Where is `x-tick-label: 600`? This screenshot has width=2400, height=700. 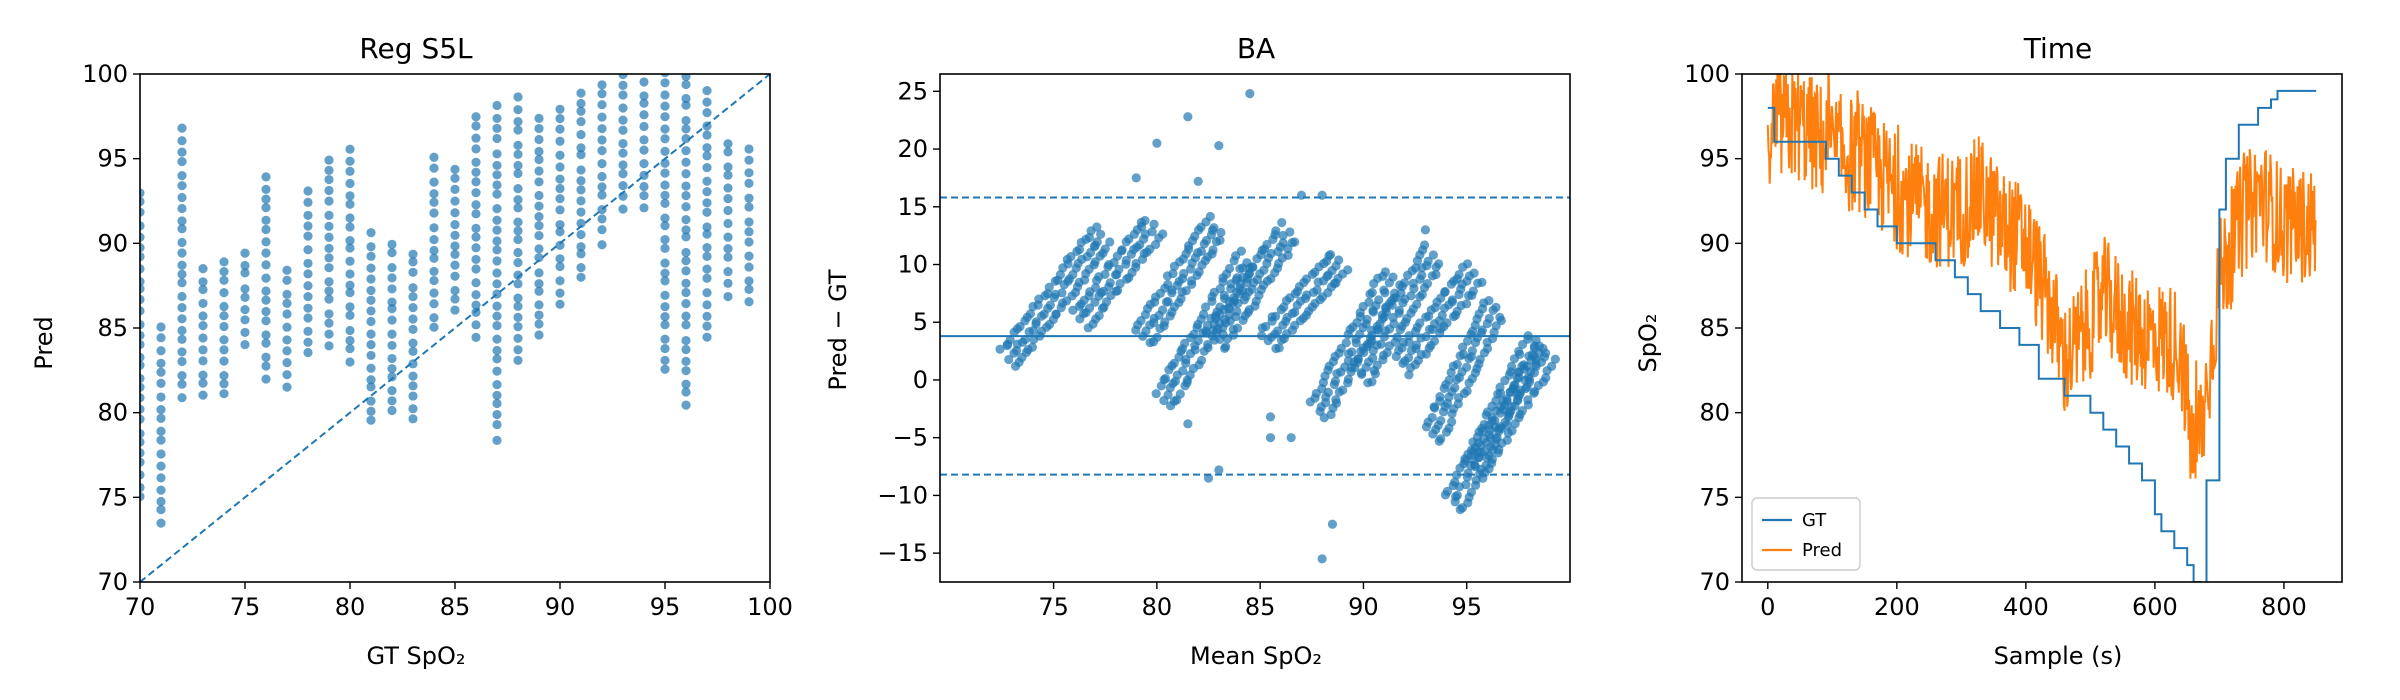
x-tick-label: 600 is located at coordinates (2155, 607).